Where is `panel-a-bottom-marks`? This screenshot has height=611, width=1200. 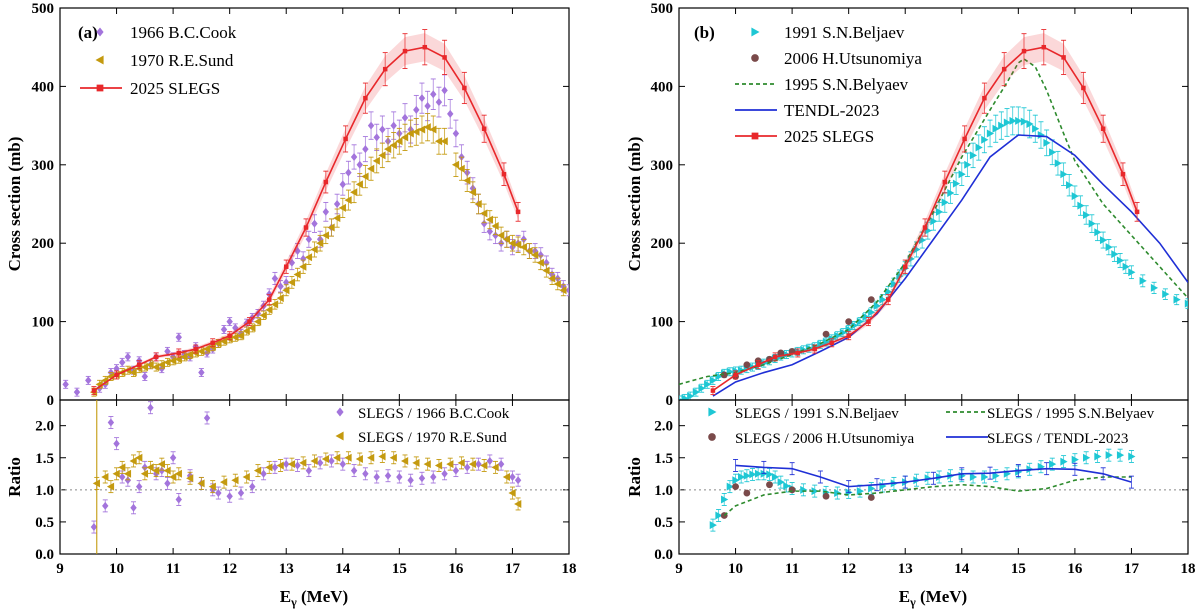
panel-a-bottom-marks is located at coordinates (314, 477).